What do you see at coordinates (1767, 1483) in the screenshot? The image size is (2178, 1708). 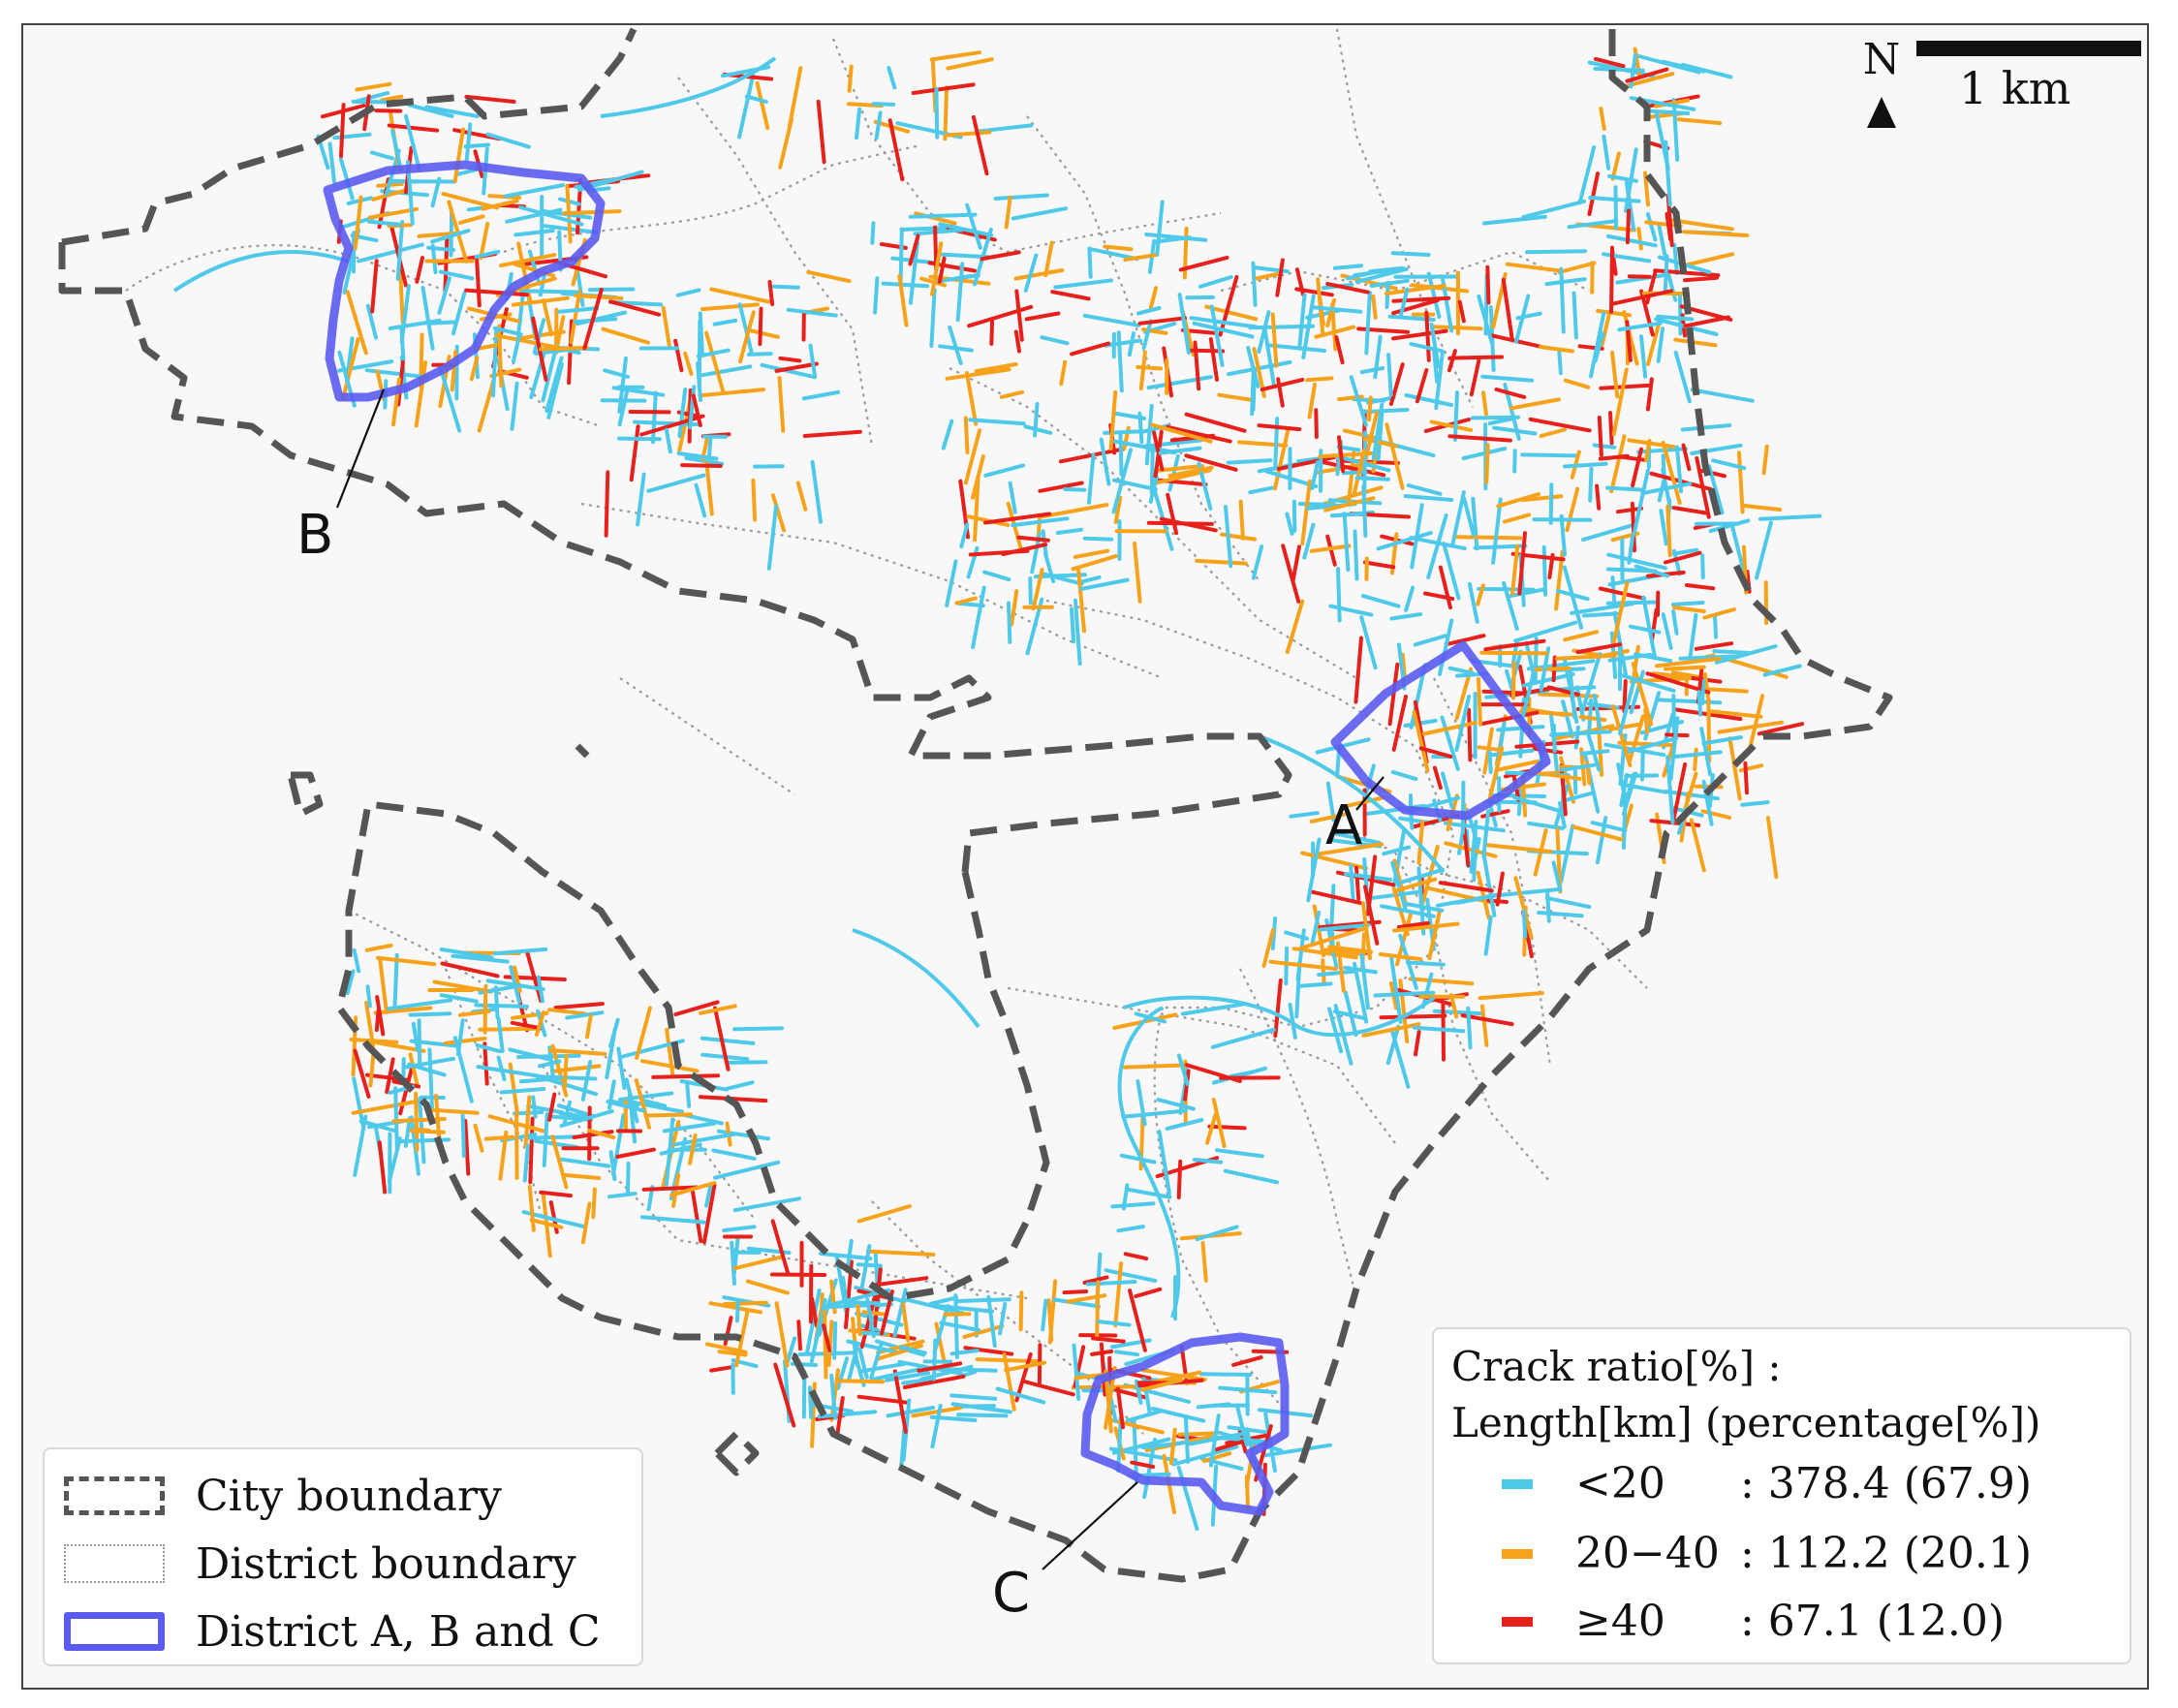 I see `crack-legend-row: <20 : 378.4 (67.9)` at bounding box center [1767, 1483].